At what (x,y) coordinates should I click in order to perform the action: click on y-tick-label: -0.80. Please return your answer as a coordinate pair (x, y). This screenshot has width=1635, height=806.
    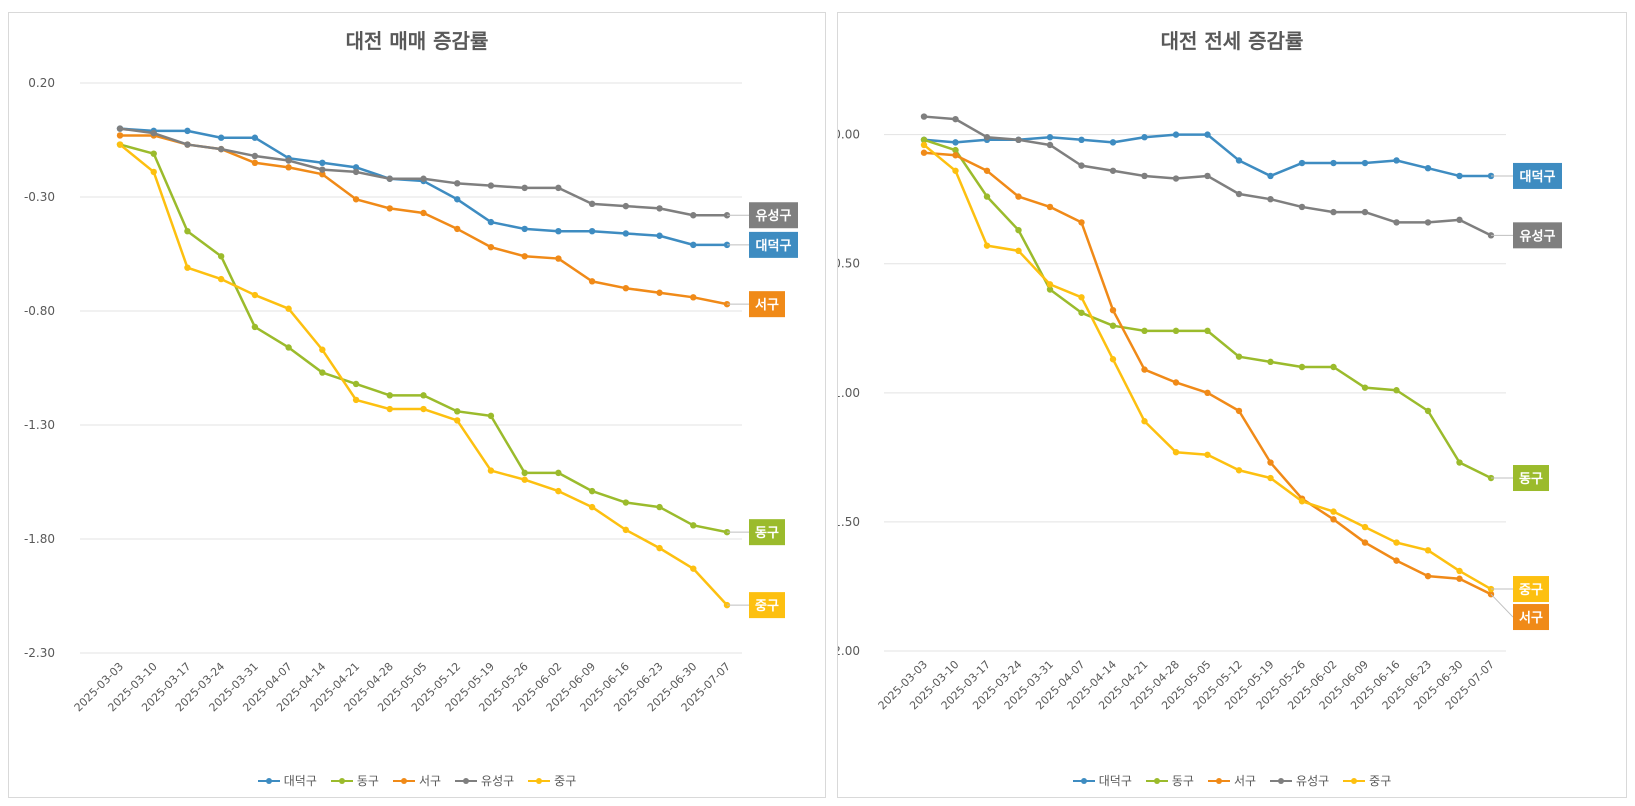
    Looking at the image, I should click on (39, 311).